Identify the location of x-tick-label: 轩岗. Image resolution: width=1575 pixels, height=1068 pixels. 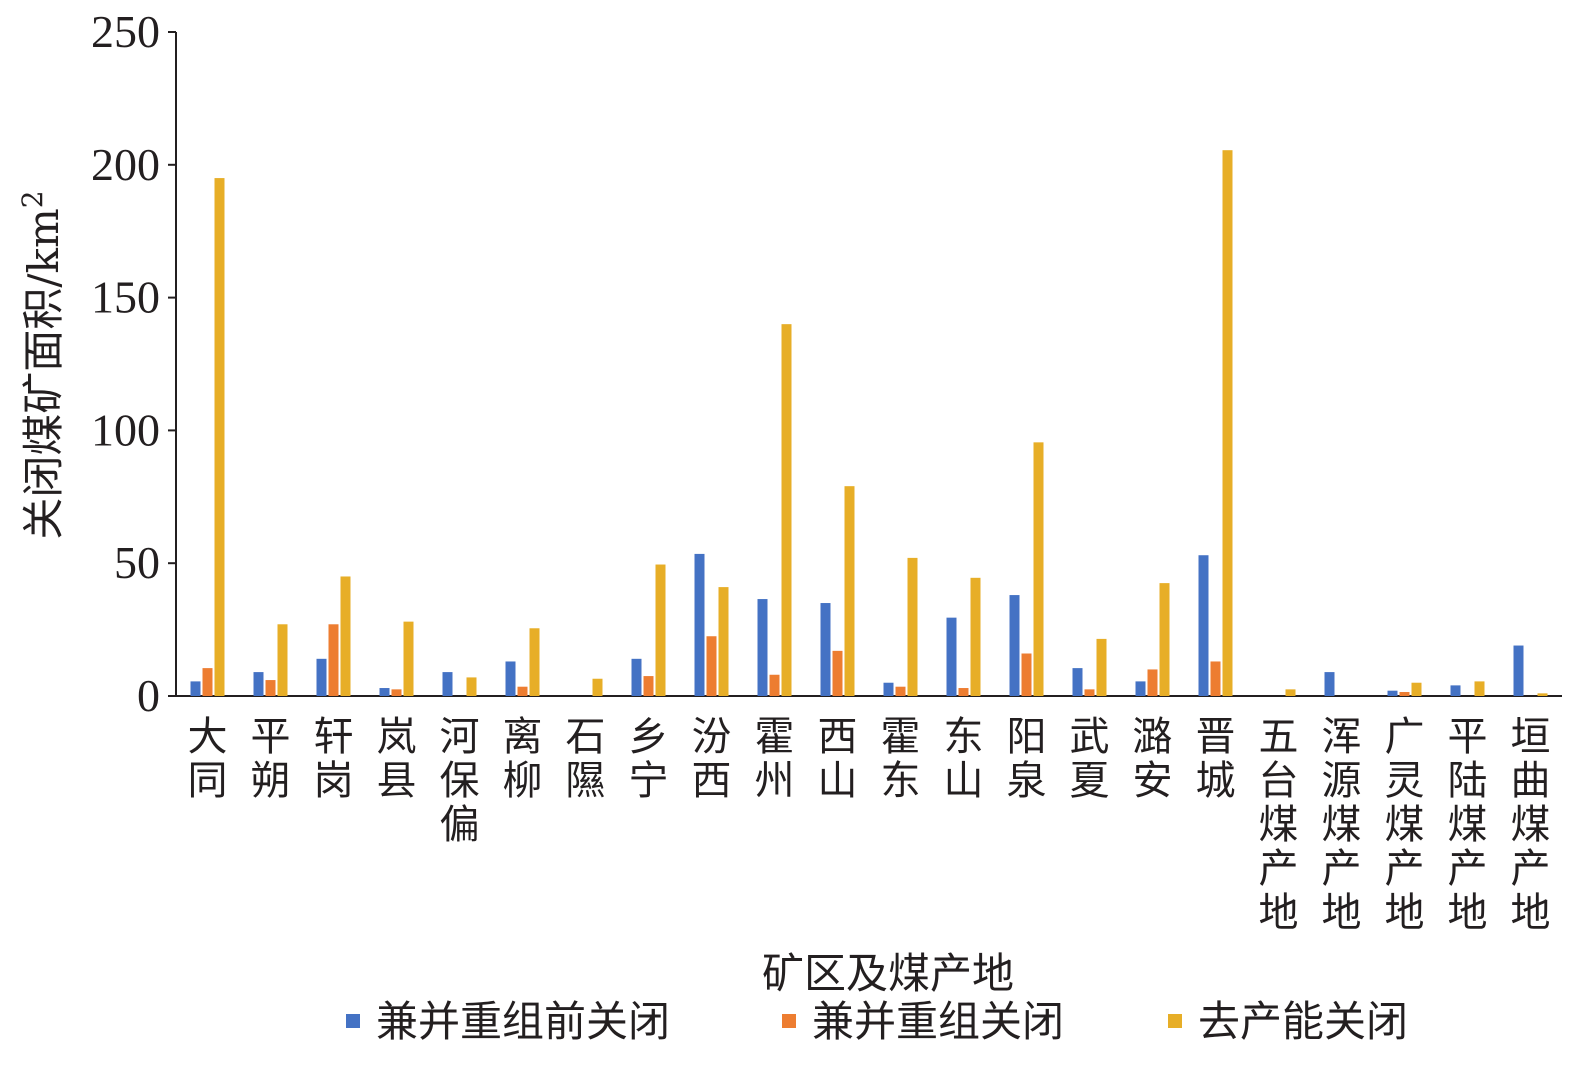
(334, 759).